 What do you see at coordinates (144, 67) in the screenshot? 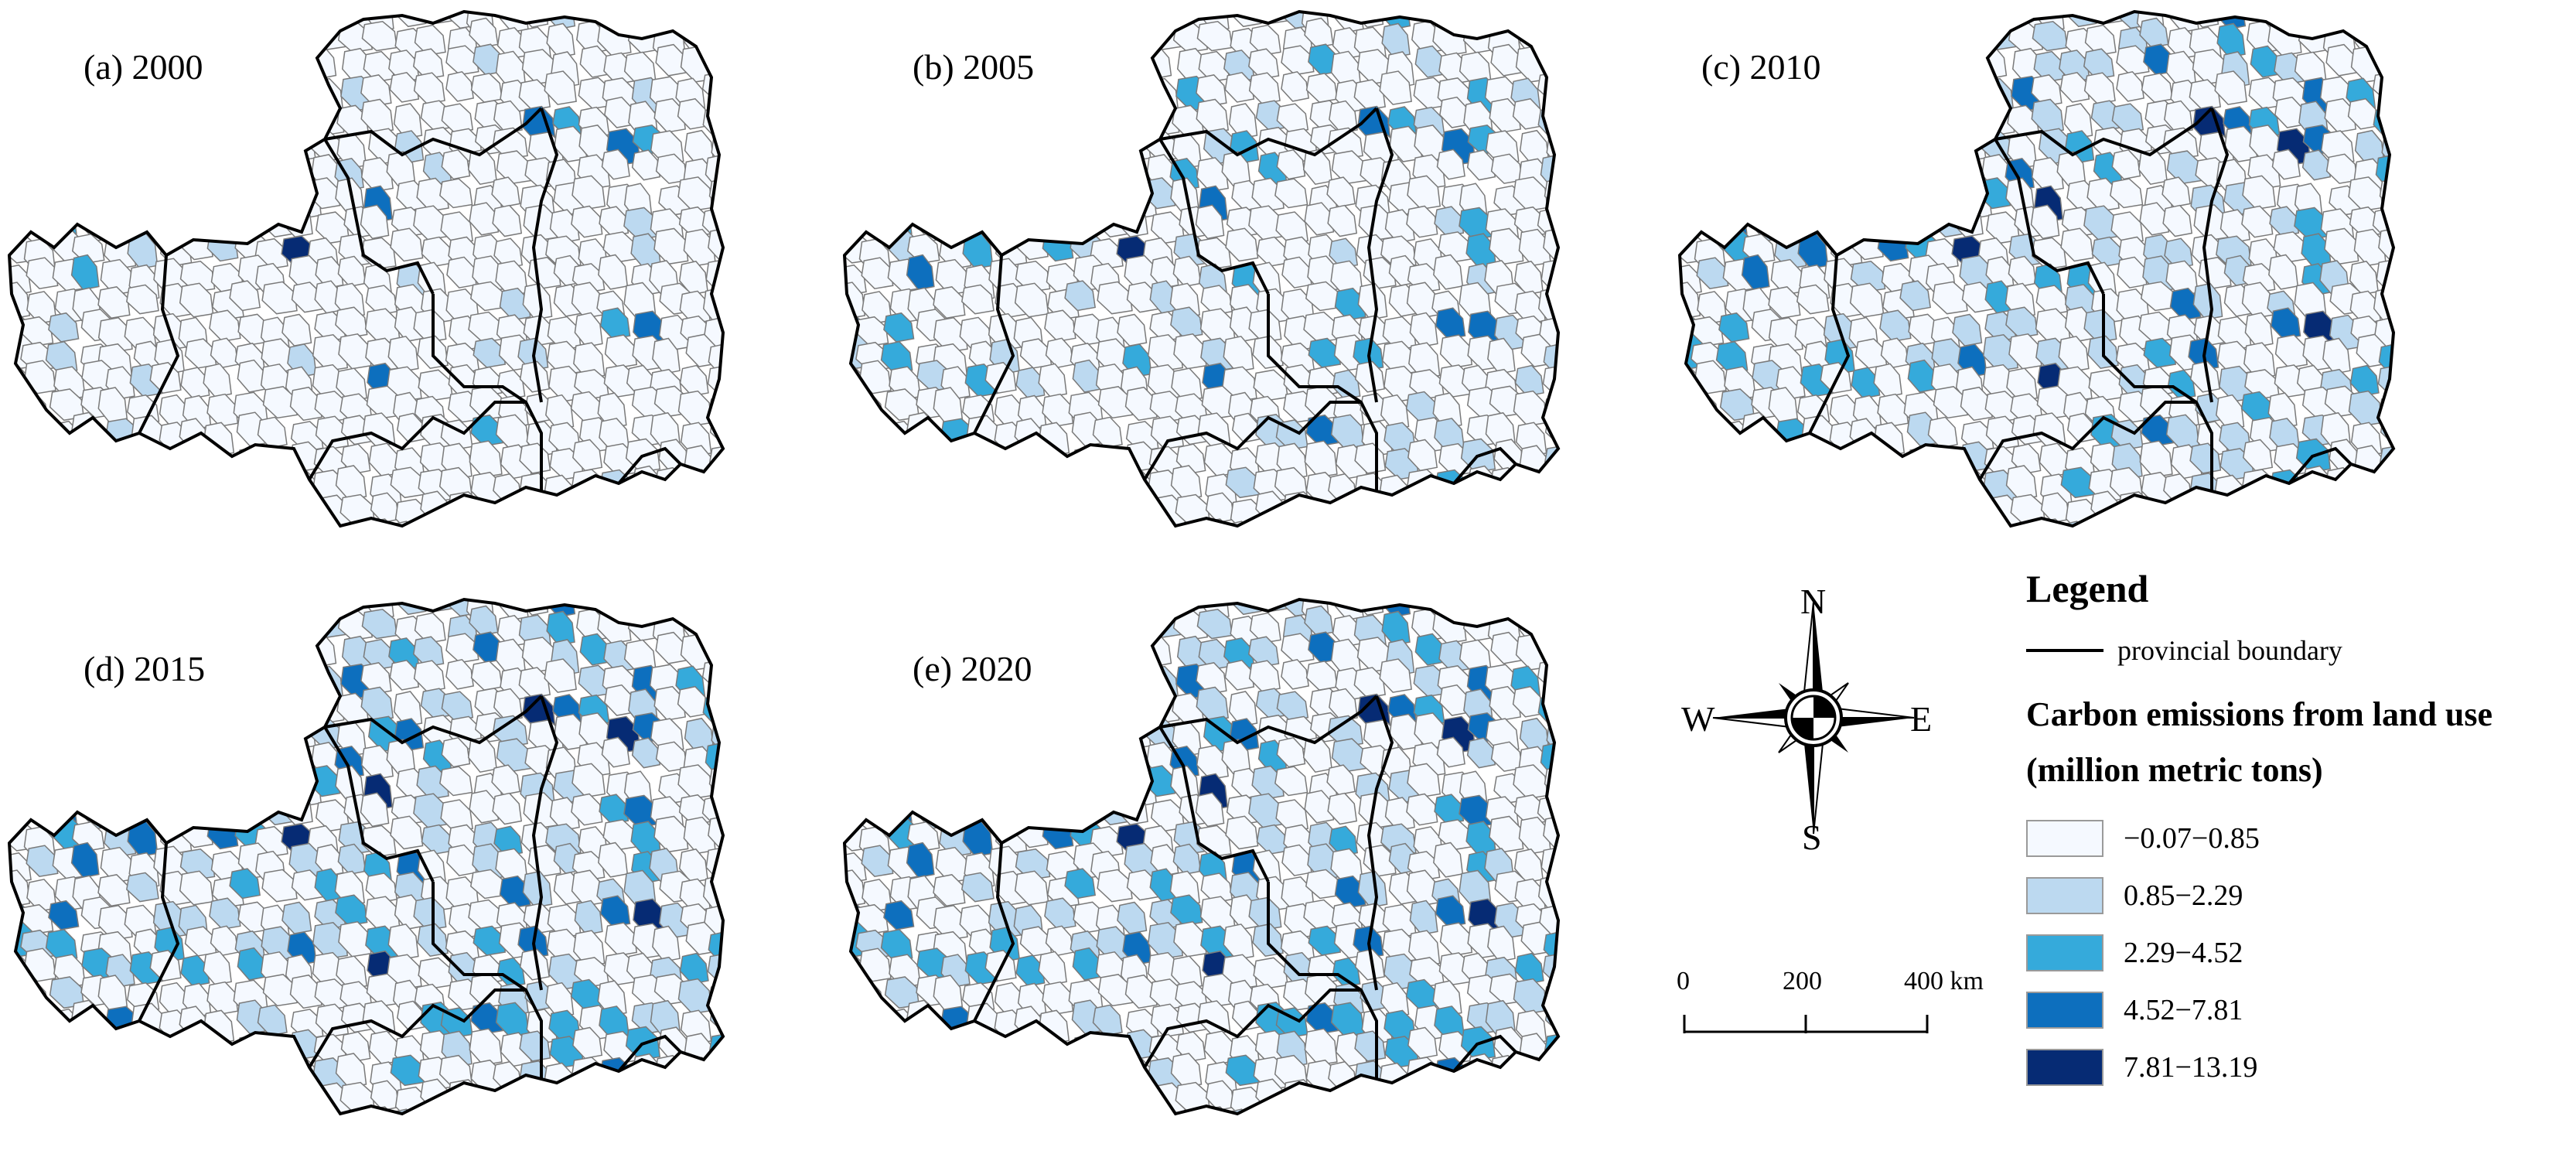
I see `panel-label-2000: (a) 2000` at bounding box center [144, 67].